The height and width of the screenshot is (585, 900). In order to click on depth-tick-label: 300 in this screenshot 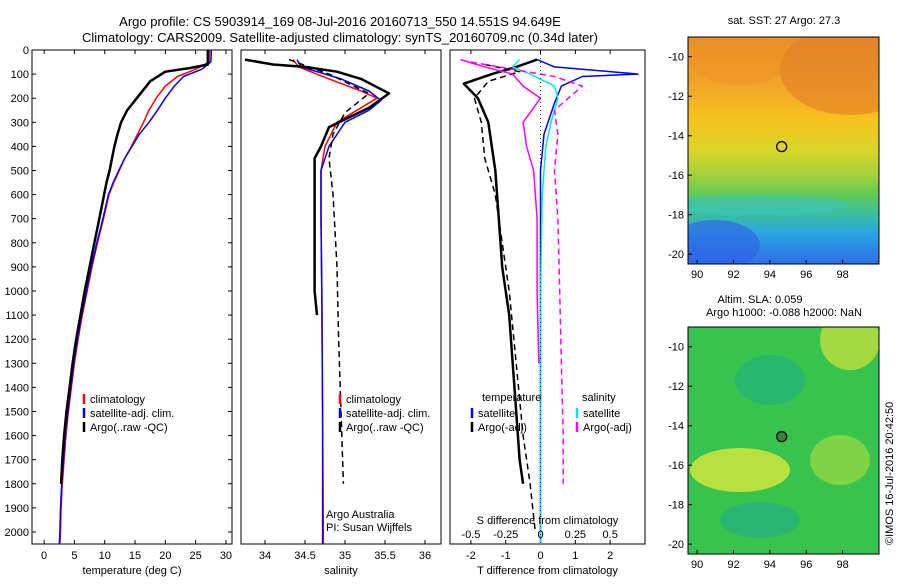, I will do `click(20, 123)`.